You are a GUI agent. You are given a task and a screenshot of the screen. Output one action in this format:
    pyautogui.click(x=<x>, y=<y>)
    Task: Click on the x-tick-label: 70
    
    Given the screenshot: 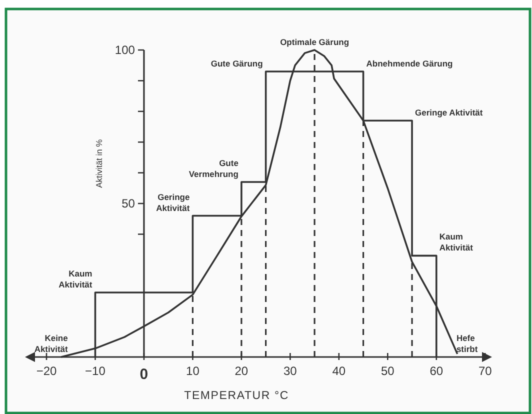 What is the action you would take?
    pyautogui.click(x=485, y=371)
    